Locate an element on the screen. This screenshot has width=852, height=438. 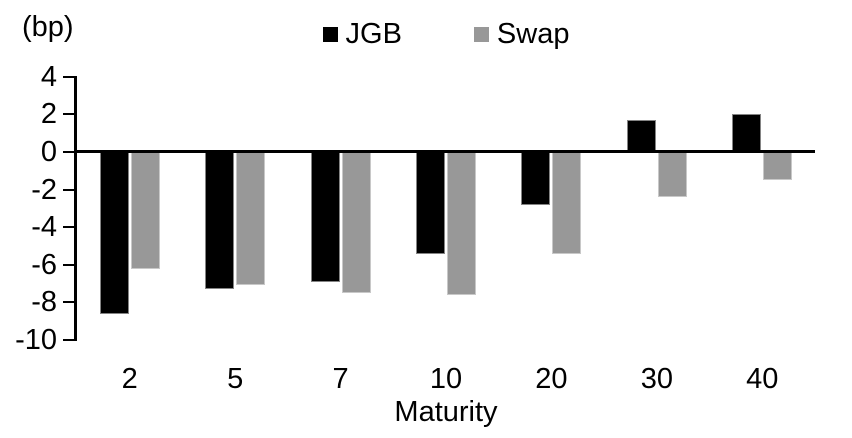
x-axis-title: Maturity is located at coordinates (446, 412).